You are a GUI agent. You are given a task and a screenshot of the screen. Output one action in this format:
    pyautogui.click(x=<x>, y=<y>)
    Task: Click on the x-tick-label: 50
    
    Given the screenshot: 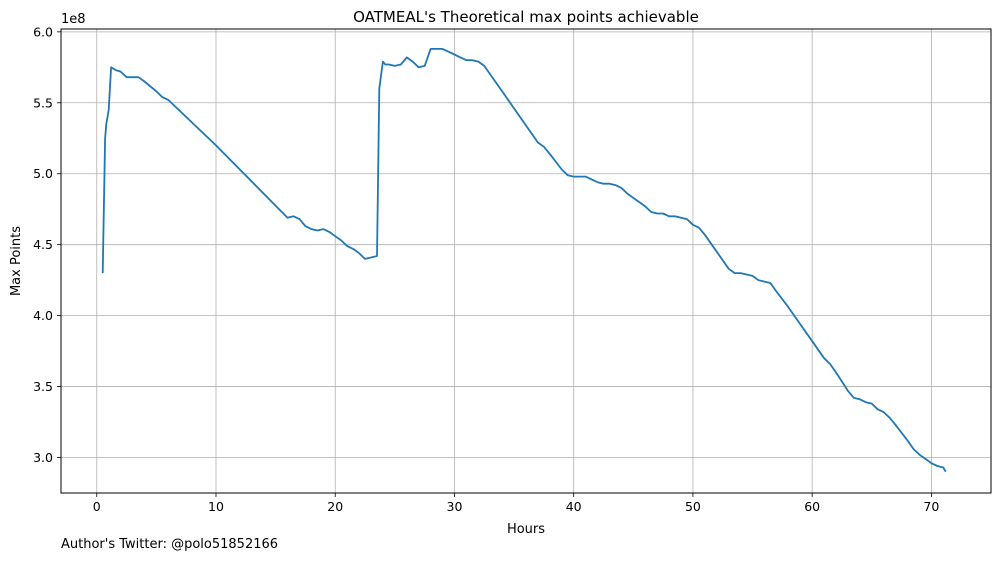 What is the action you would take?
    pyautogui.click(x=693, y=506)
    